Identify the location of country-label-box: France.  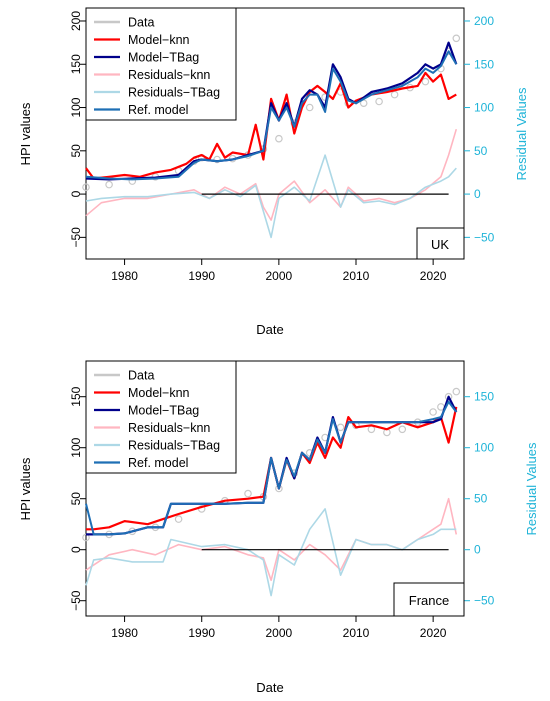
(429, 599).